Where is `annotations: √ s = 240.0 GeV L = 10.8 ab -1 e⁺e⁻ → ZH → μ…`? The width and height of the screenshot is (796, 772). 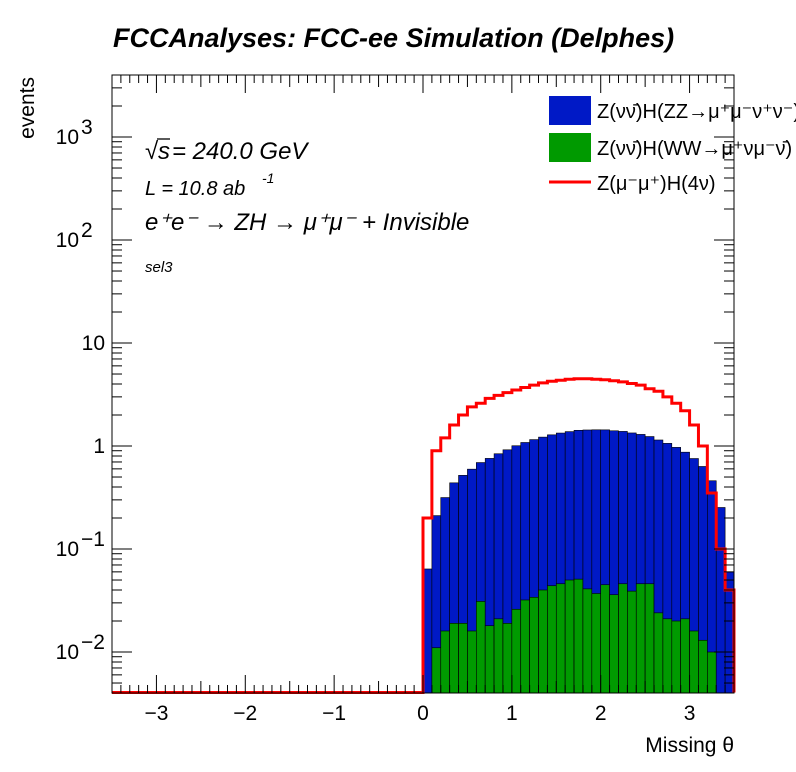
annotations: √ s = 240.0 GeV L = 10.8 ab -1 e⁺e⁻ → ZH → μ… is located at coordinates (307, 207).